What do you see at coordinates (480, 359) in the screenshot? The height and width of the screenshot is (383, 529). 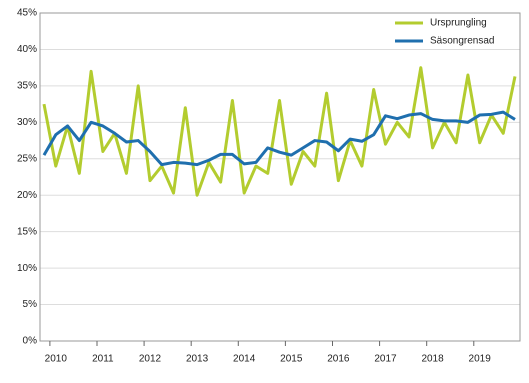 I see `x-tick-label: 2019` at bounding box center [480, 359].